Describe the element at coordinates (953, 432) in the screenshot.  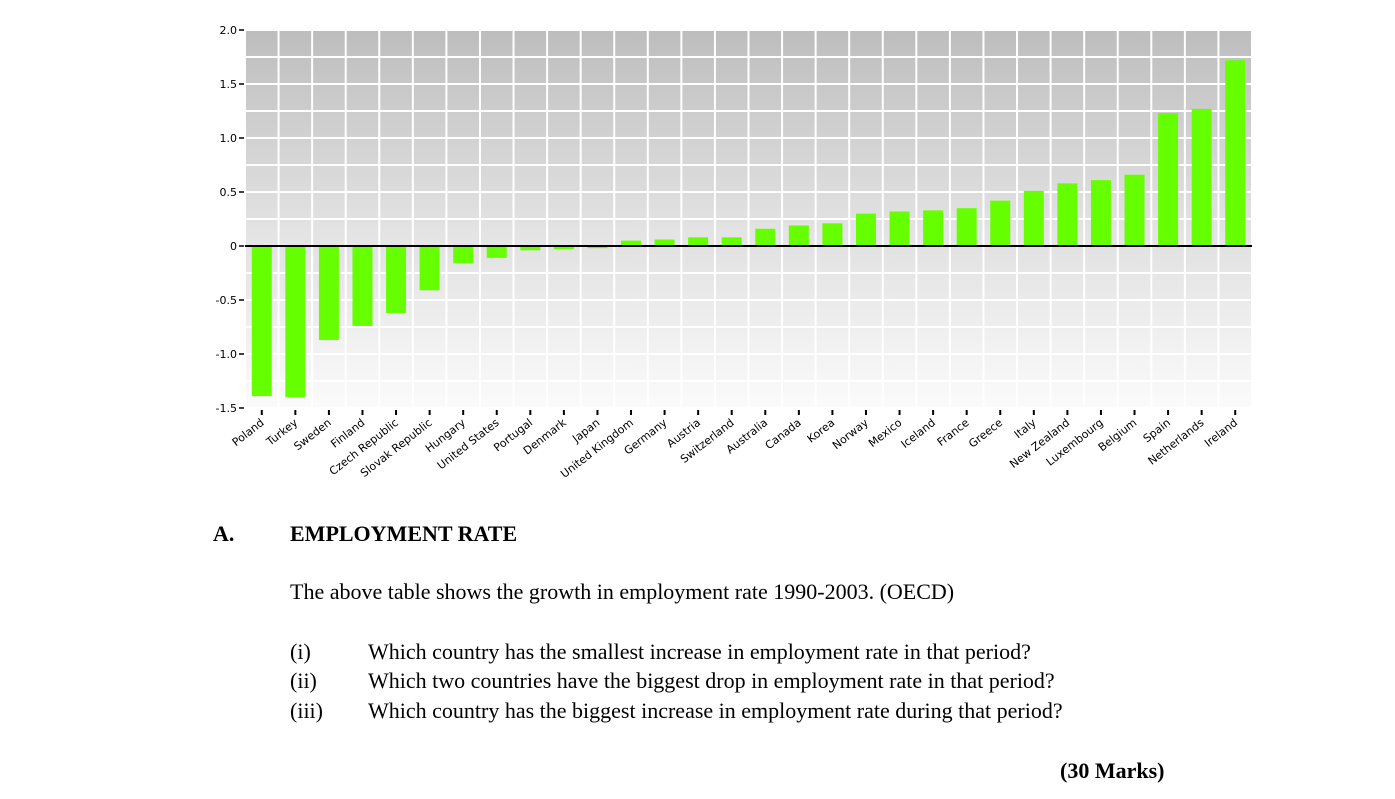
I see `x-tick-label: France` at that location.